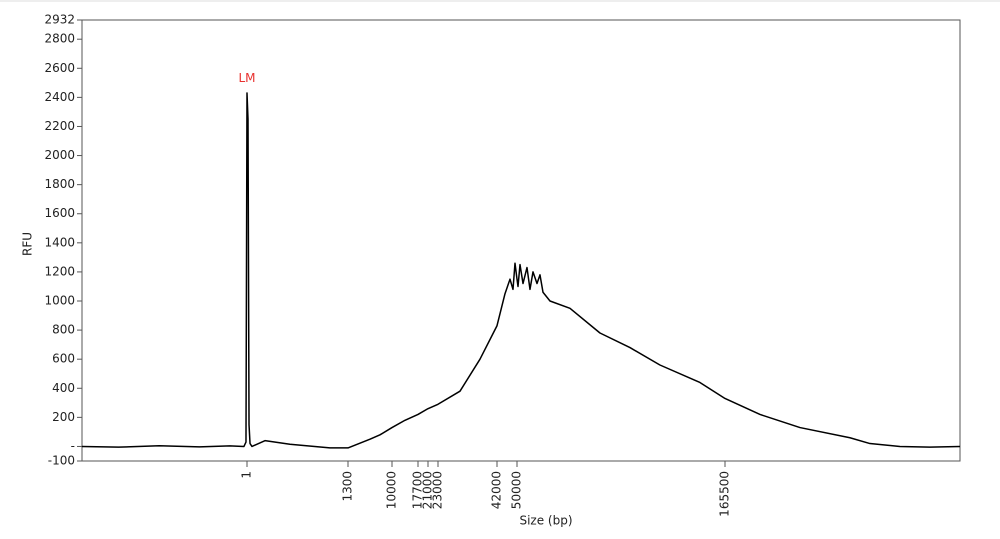  I want to click on x-tick-label: 165500, so click(725, 494).